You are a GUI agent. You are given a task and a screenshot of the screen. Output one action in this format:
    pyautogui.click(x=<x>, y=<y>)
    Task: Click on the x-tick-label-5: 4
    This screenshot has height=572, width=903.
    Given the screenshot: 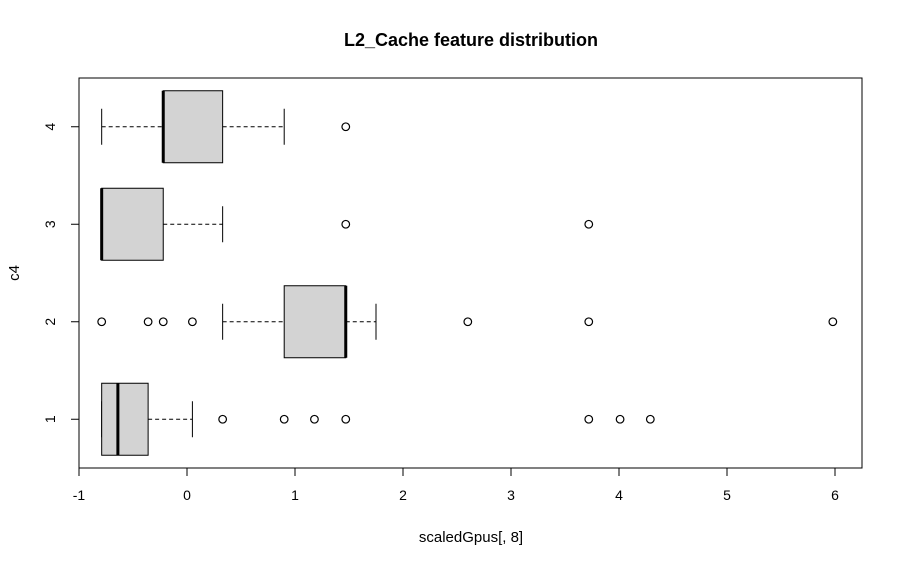 What is the action you would take?
    pyautogui.click(x=619, y=495)
    